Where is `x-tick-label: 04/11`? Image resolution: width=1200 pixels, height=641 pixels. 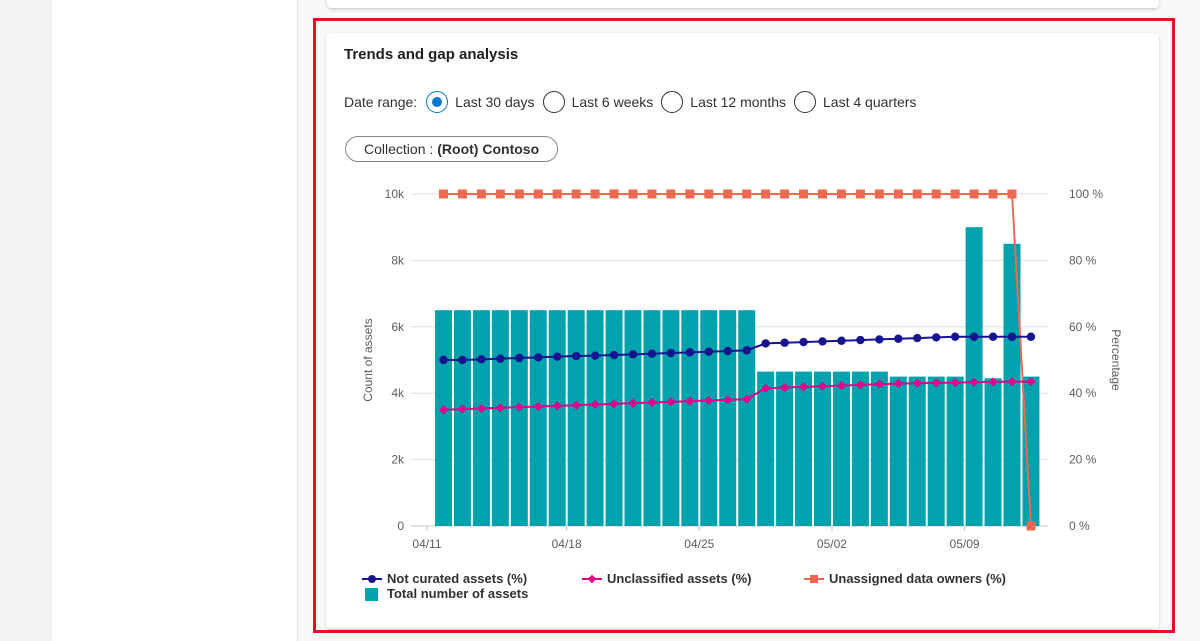
x-tick-label: 04/11 is located at coordinates (426, 544).